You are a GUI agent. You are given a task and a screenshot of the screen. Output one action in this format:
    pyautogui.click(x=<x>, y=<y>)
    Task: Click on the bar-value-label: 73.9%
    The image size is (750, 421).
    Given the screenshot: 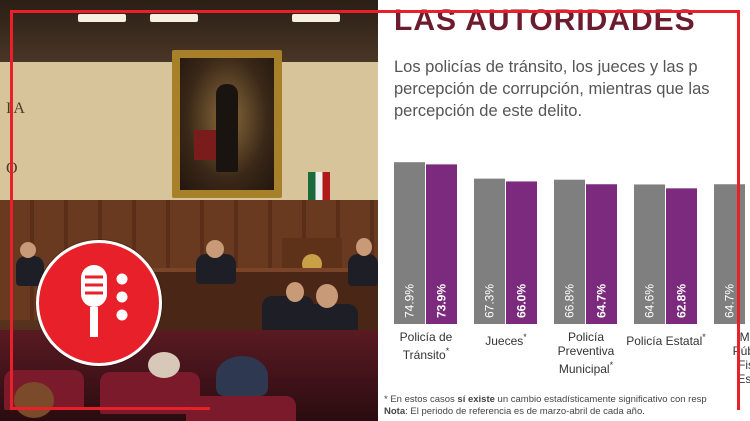 What is the action you would take?
    pyautogui.click(x=442, y=301)
    